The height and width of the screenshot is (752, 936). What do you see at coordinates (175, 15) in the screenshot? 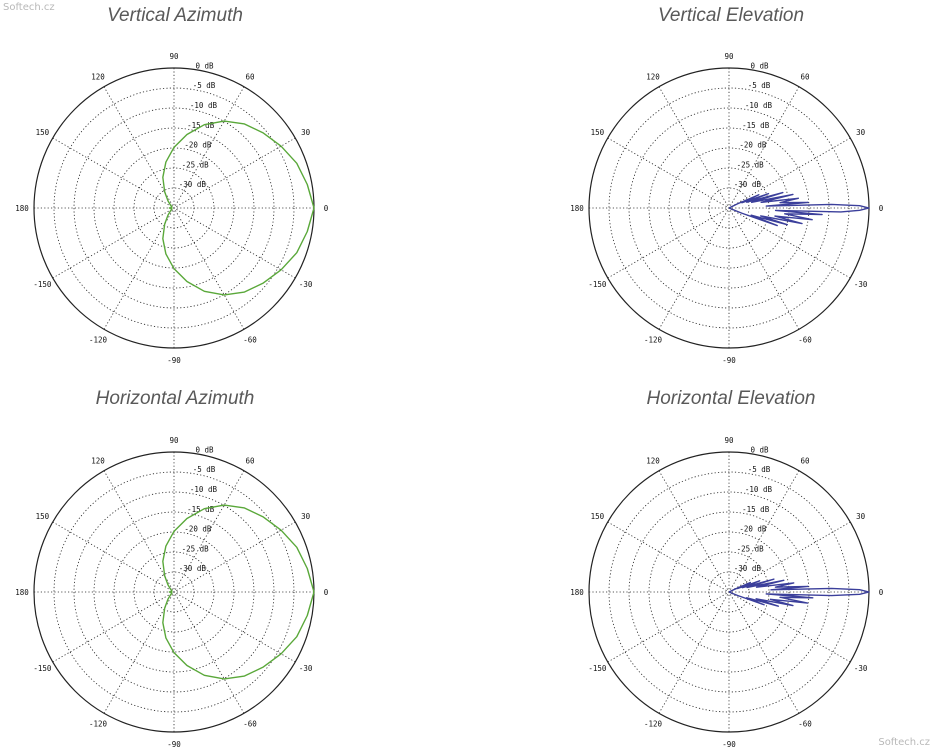
I see `title-vertical-azimuth: Vertical Azimuth` at bounding box center [175, 15].